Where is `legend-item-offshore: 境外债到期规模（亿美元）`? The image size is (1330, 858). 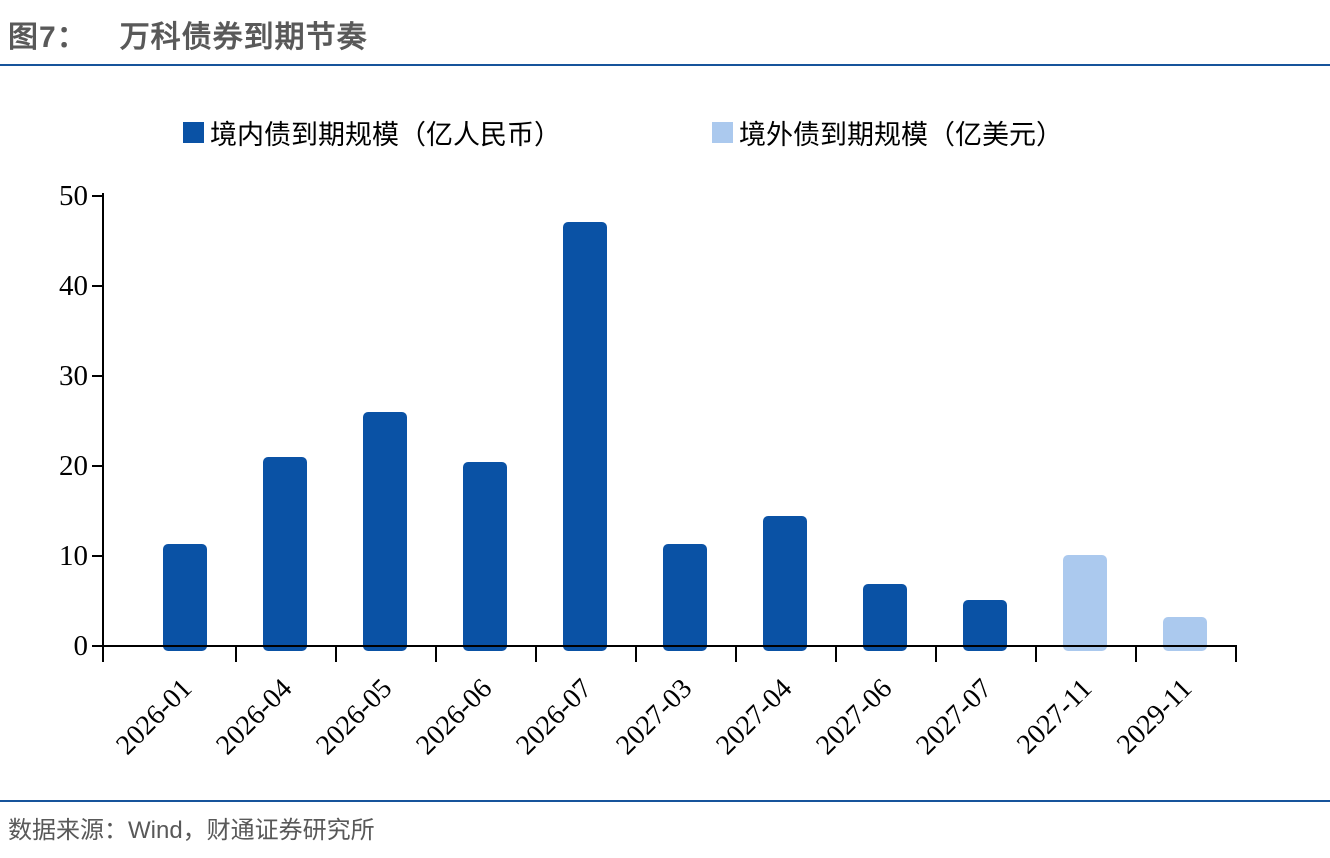 legend-item-offshore: 境外债到期规模（亿美元） is located at coordinates (887, 132).